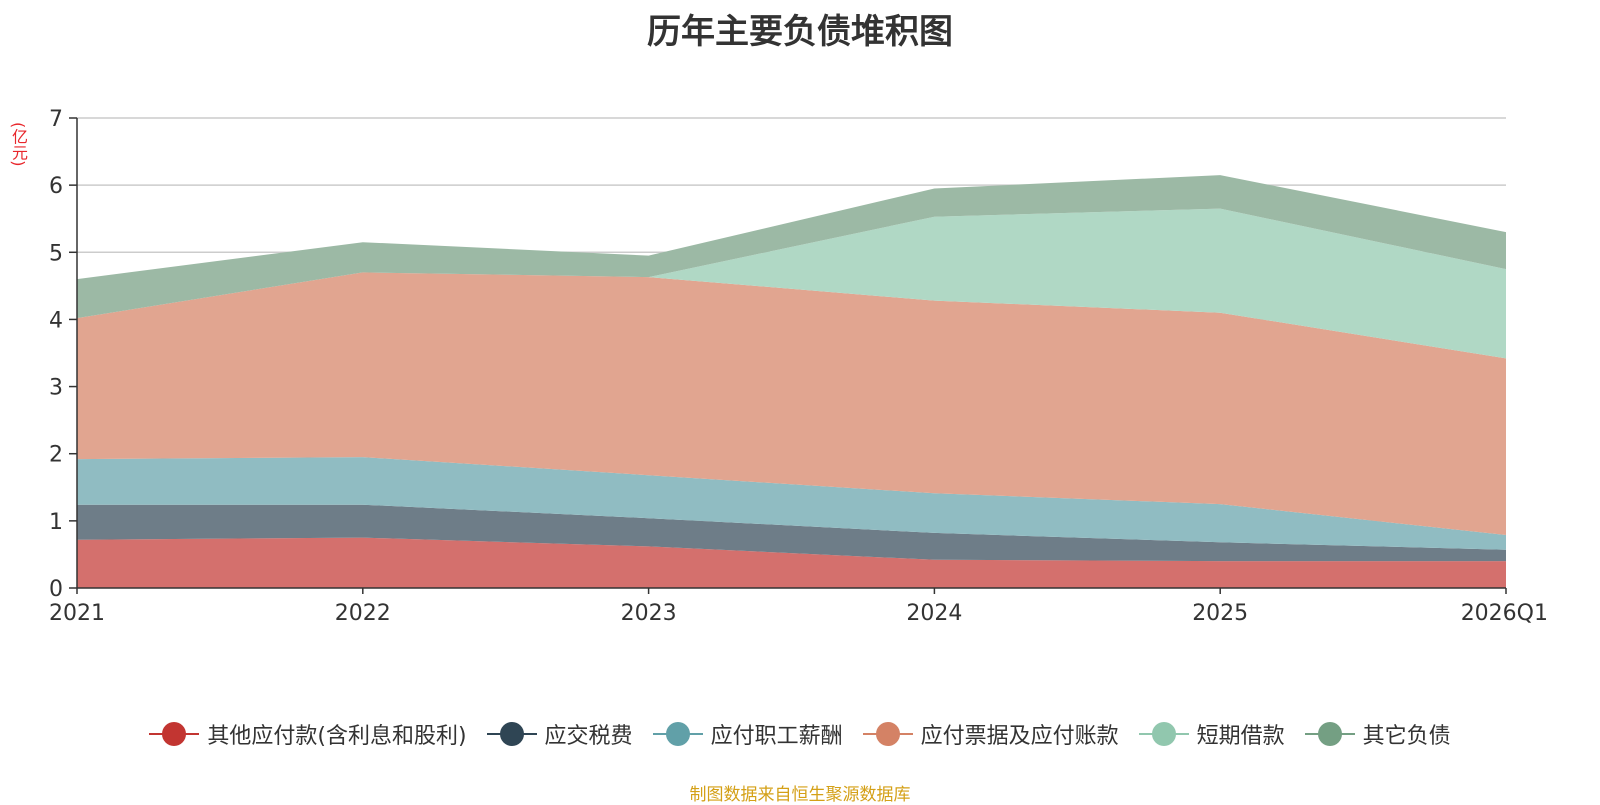 This screenshot has width=1600, height=805. I want to click on x-tick-label-5: 2026Q1, so click(1504, 613).